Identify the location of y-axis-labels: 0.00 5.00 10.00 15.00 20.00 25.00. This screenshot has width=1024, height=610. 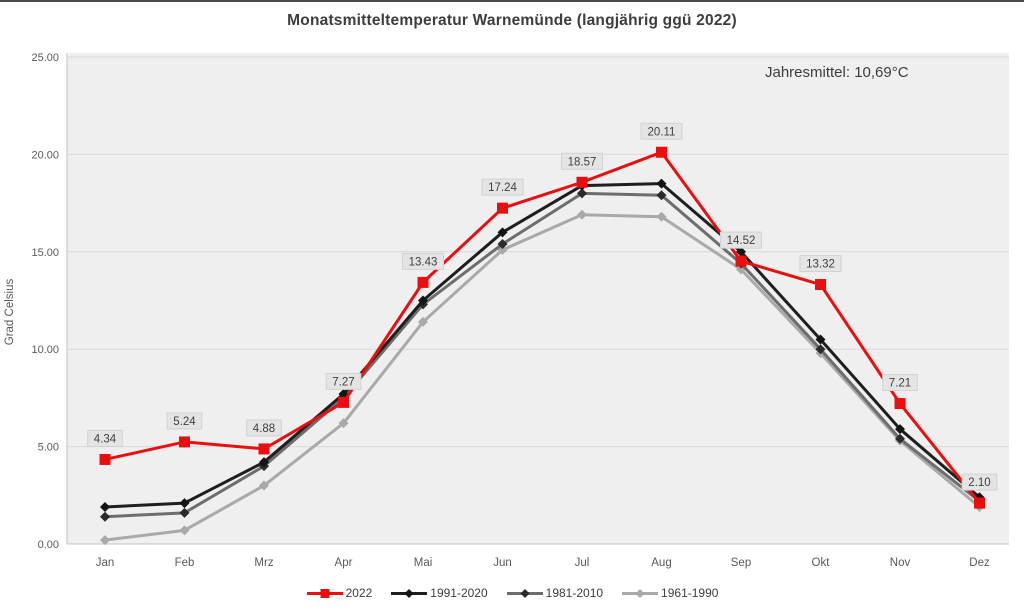
(45, 301).